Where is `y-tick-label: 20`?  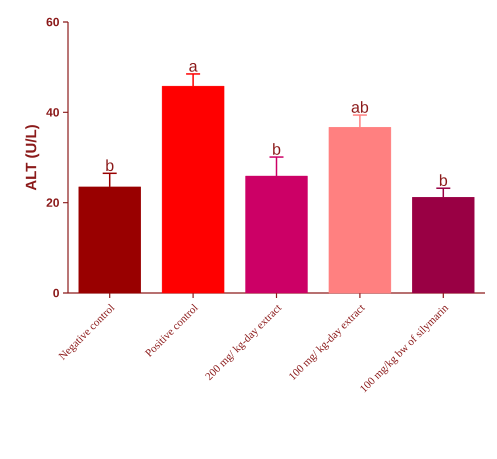 y-tick-label: 20 is located at coordinates (52, 202).